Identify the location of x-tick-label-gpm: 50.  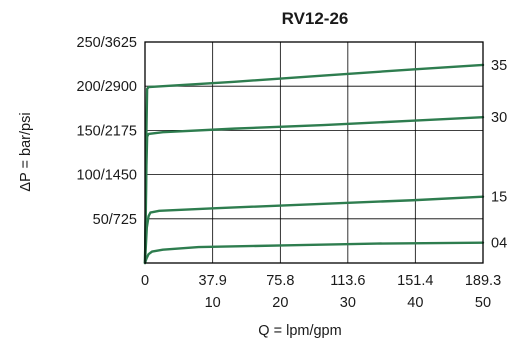
(483, 303).